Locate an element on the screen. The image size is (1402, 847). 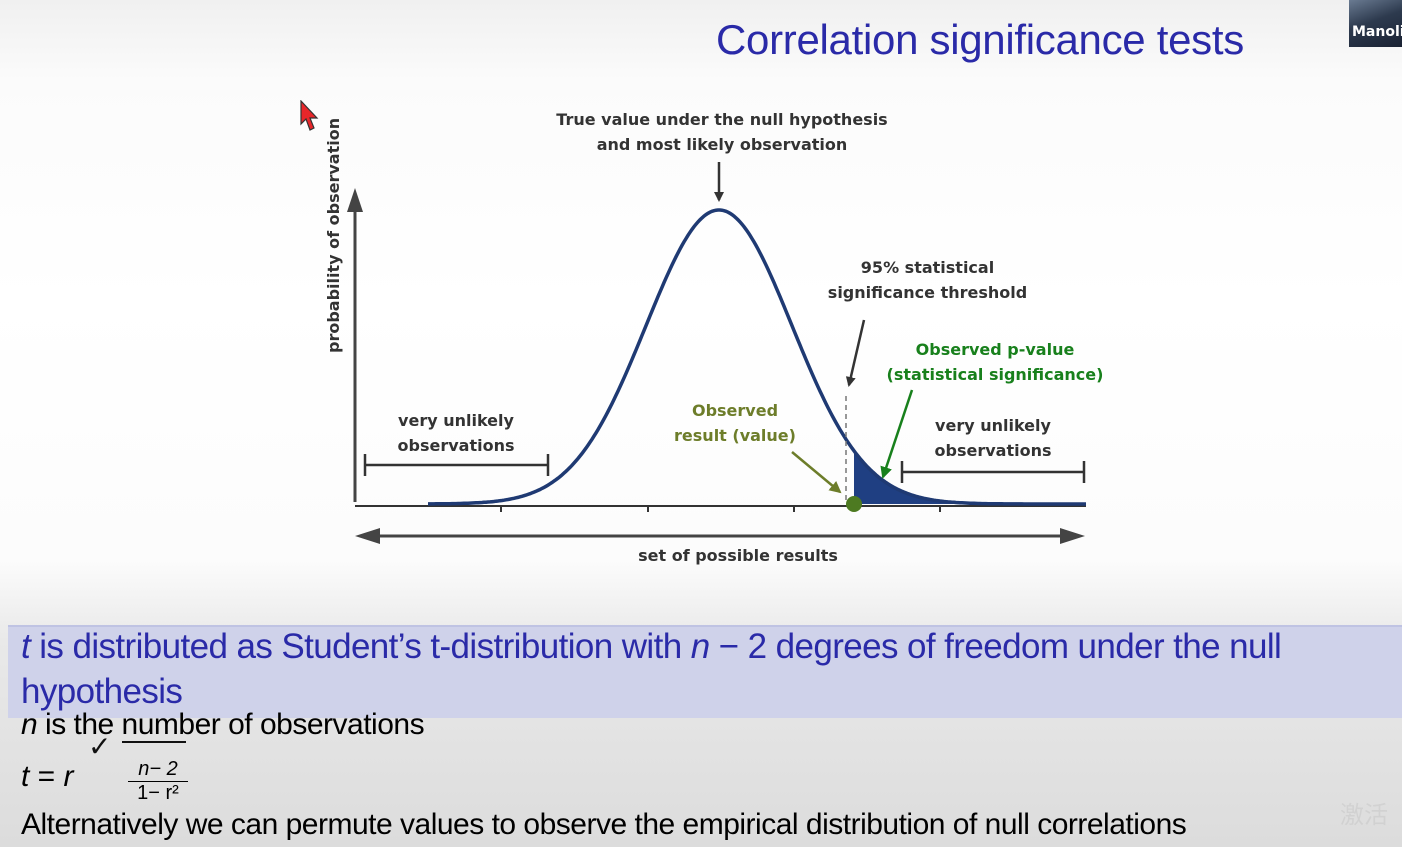
p-value-tail-area is located at coordinates (970, 477).